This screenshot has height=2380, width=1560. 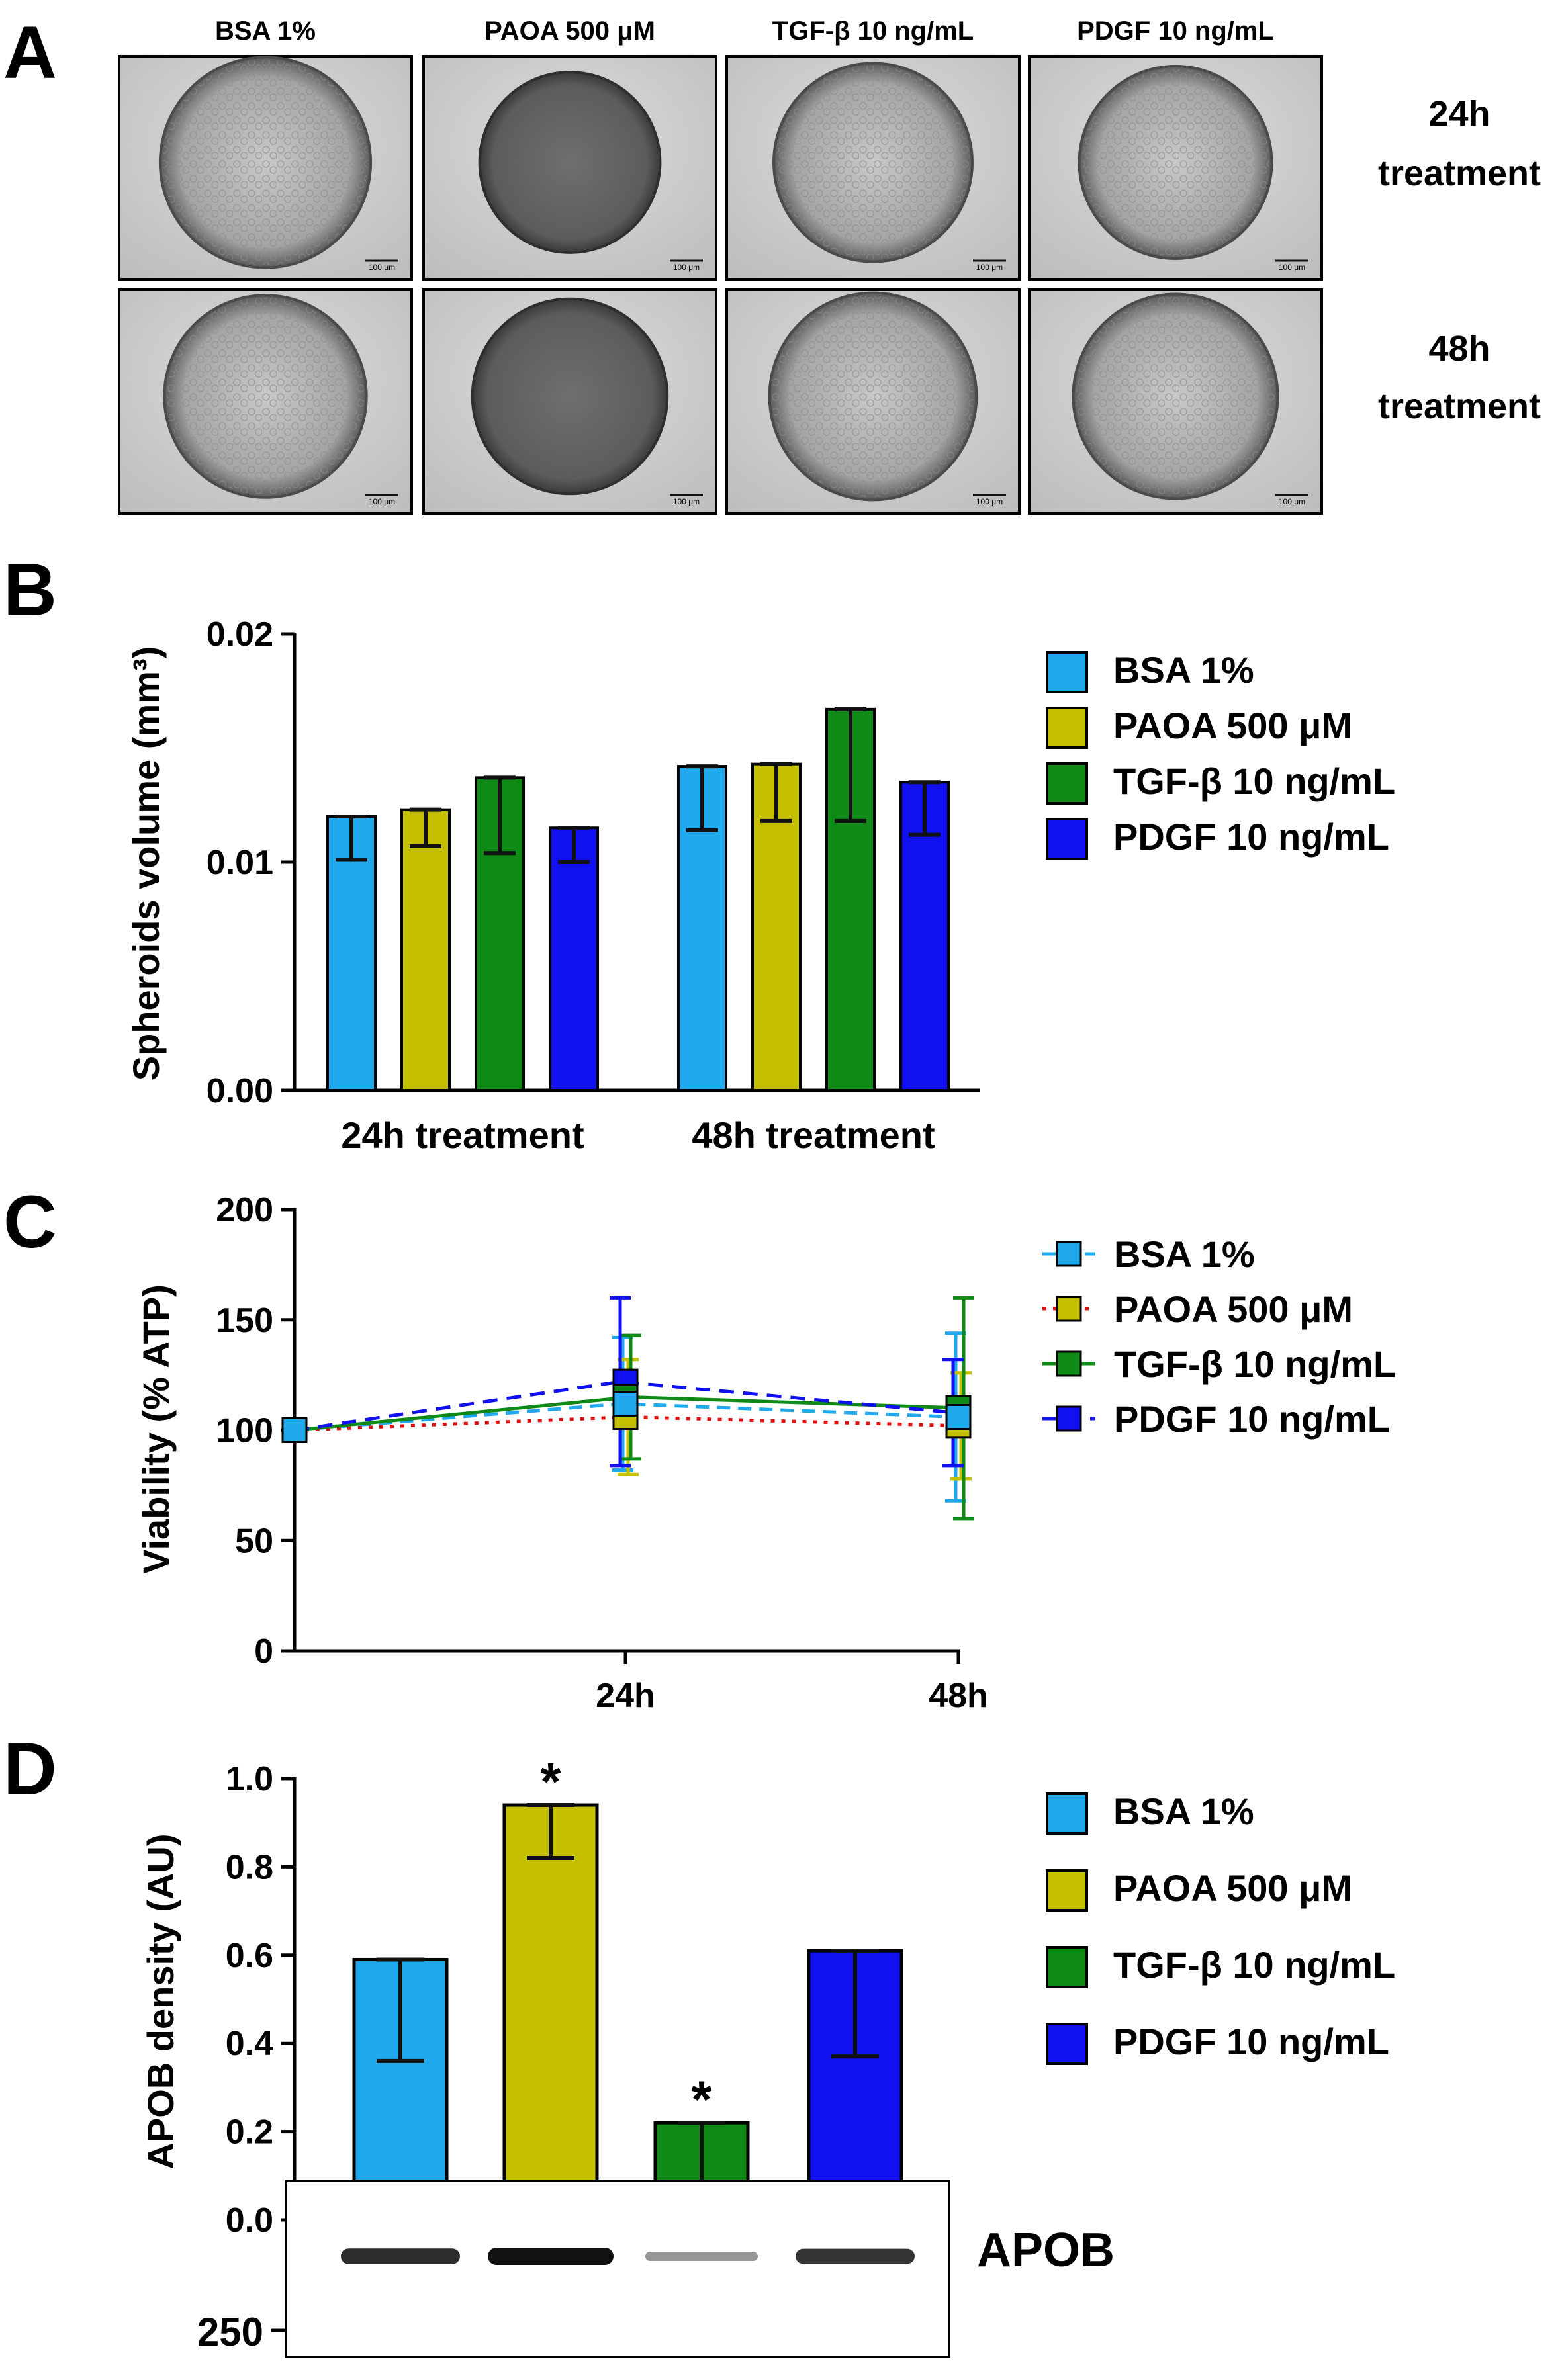 I want to click on legend-swatch-c-tgf-10-ng-ml, so click(x=1069, y=1363).